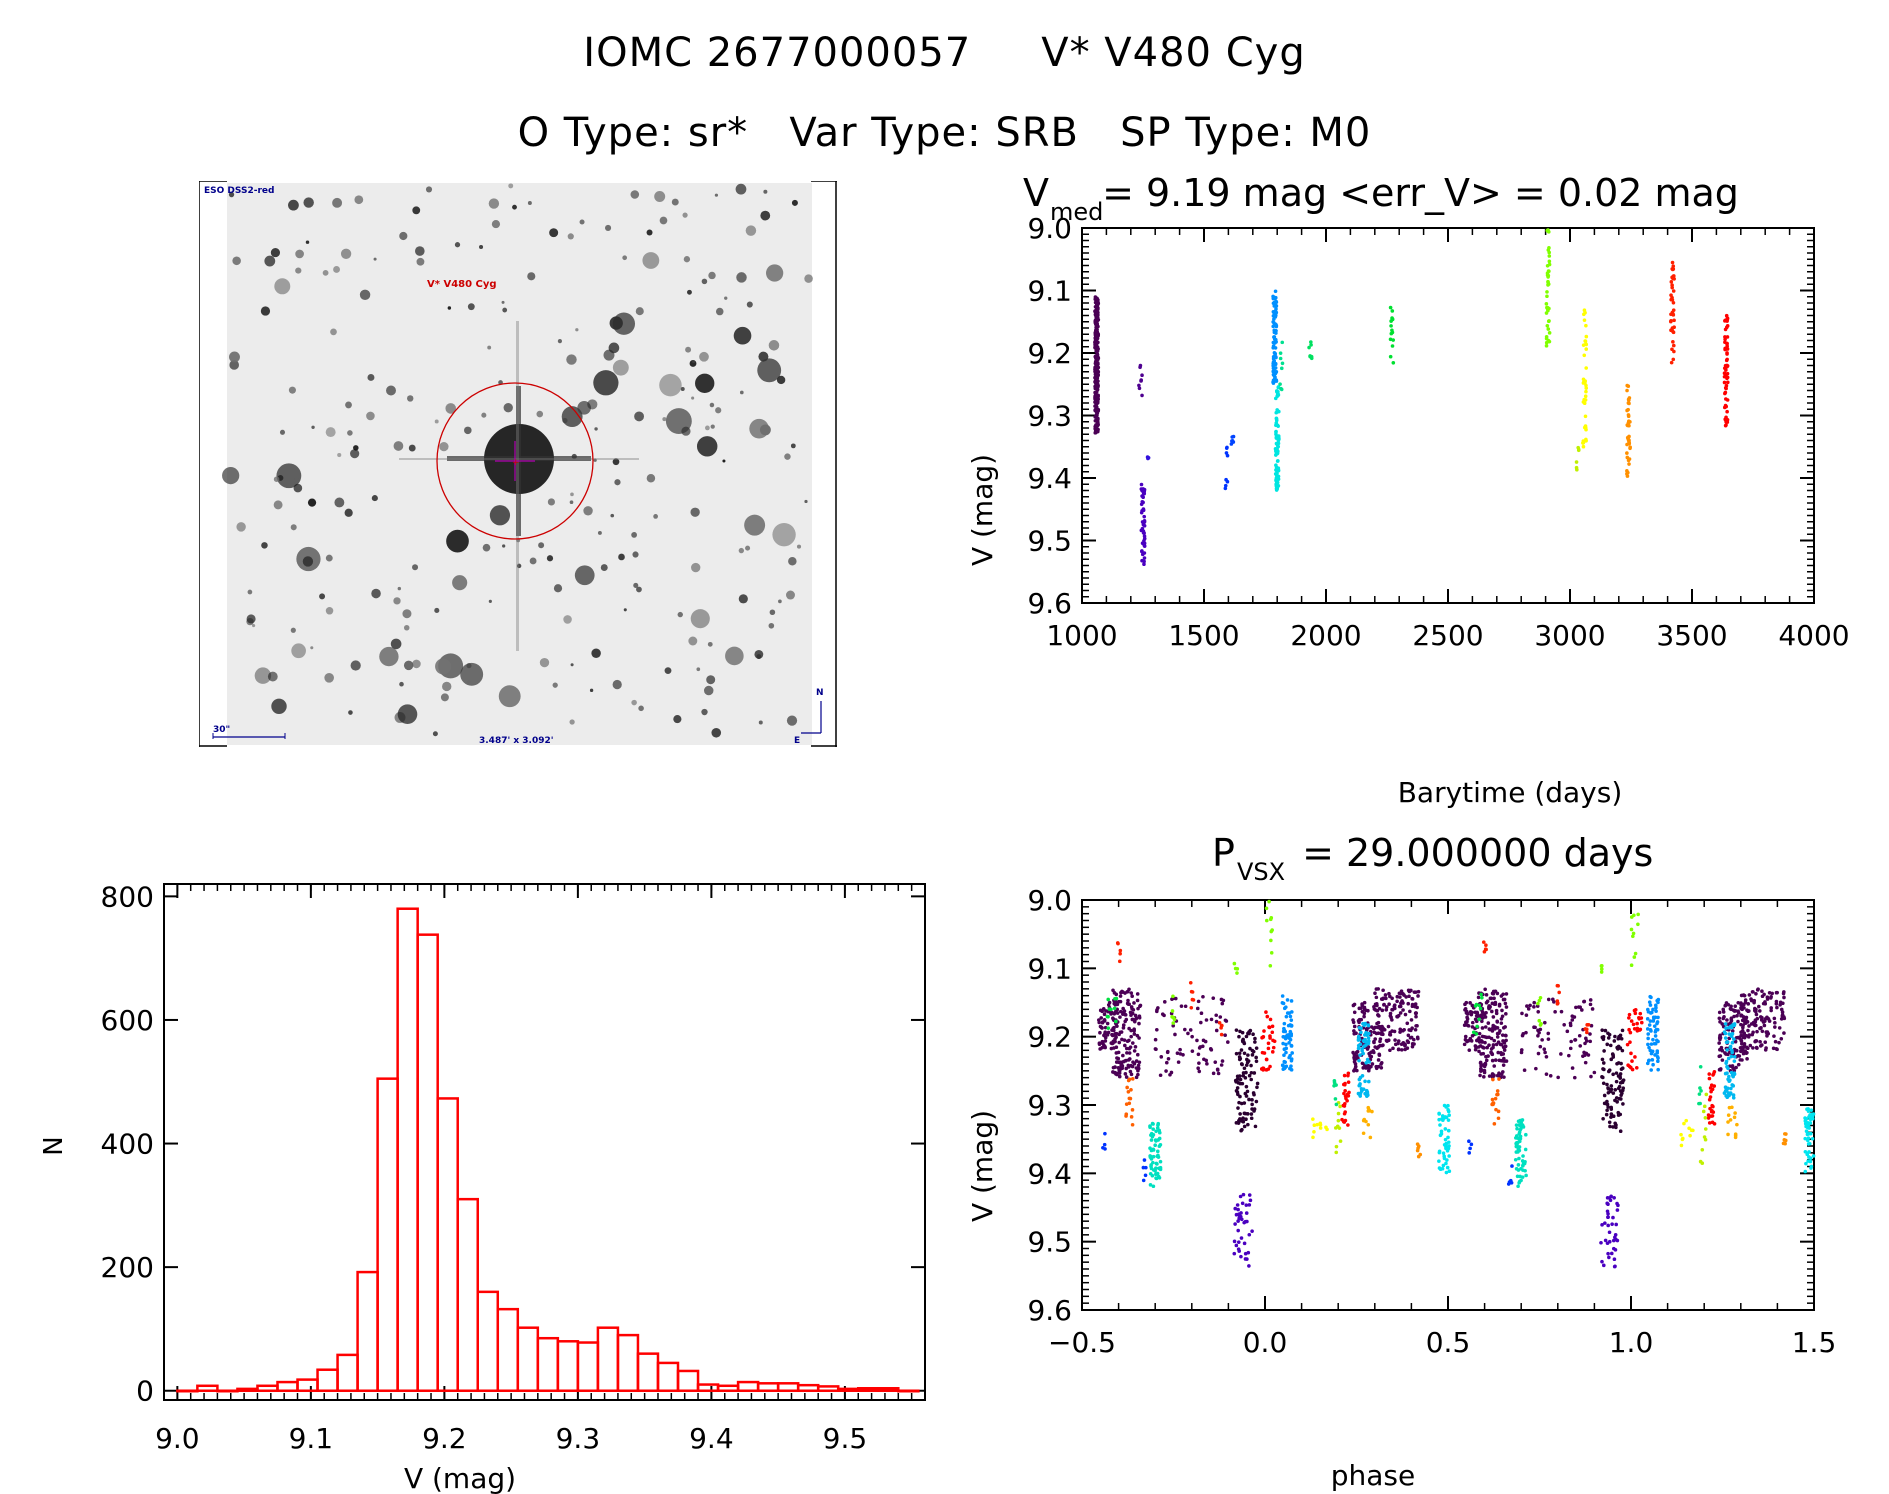 This screenshot has height=1494, width=1889. Describe the element at coordinates (127, 1144) in the screenshot. I see `y-tick-label: 400` at that location.